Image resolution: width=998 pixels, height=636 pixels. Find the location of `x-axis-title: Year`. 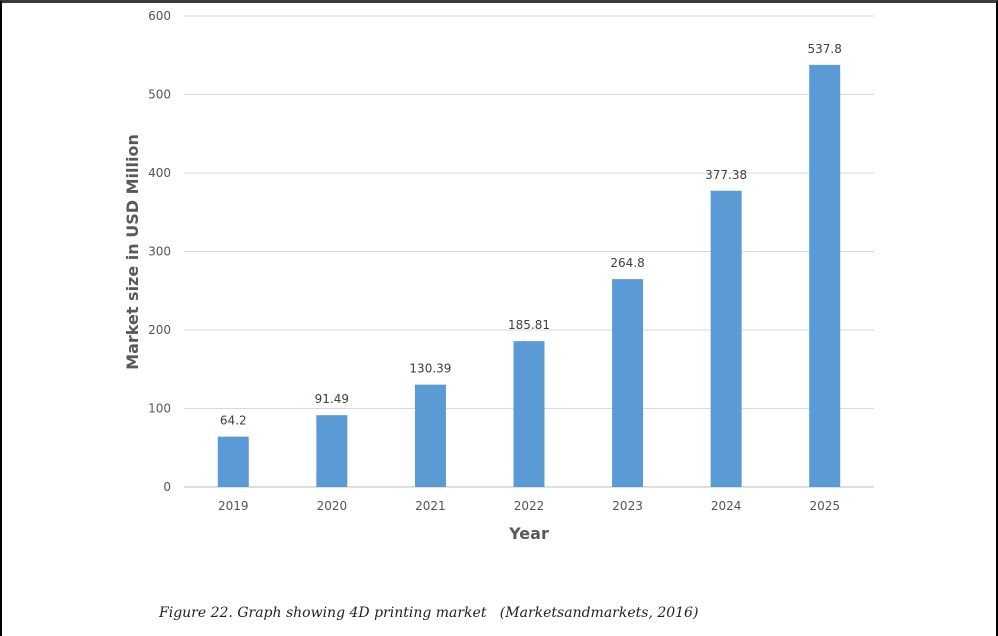

x-axis-title: Year is located at coordinates (528, 533).